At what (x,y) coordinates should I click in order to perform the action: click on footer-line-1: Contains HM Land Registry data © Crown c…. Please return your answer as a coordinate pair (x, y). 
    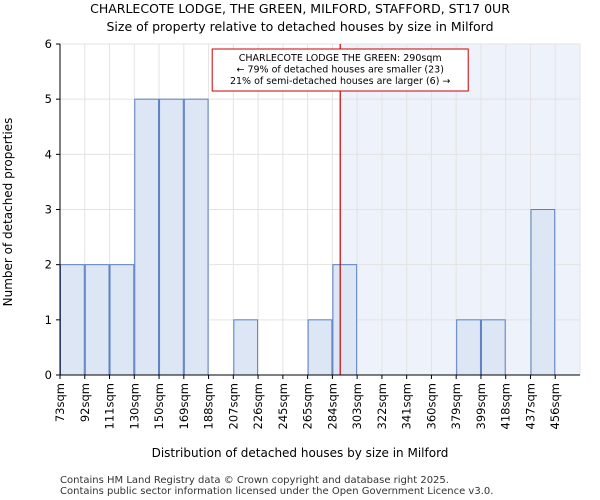
    Looking at the image, I should click on (254, 480).